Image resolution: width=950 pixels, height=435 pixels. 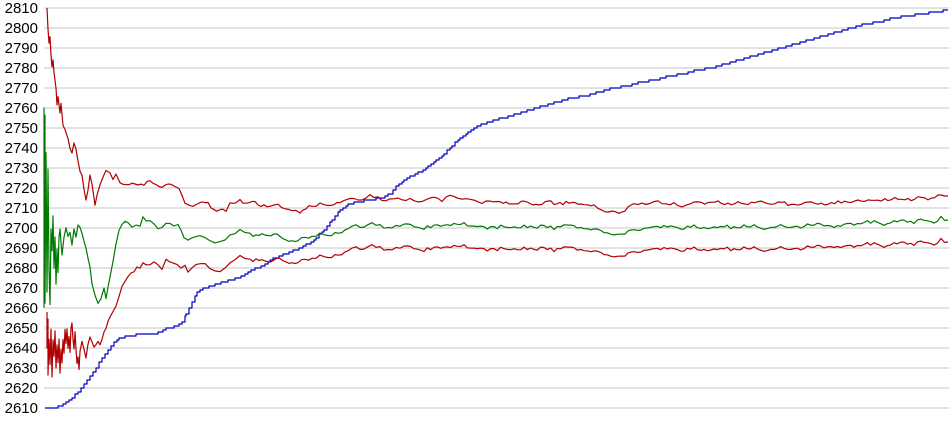 I want to click on y-tick-label: 2770, so click(x=21, y=88).